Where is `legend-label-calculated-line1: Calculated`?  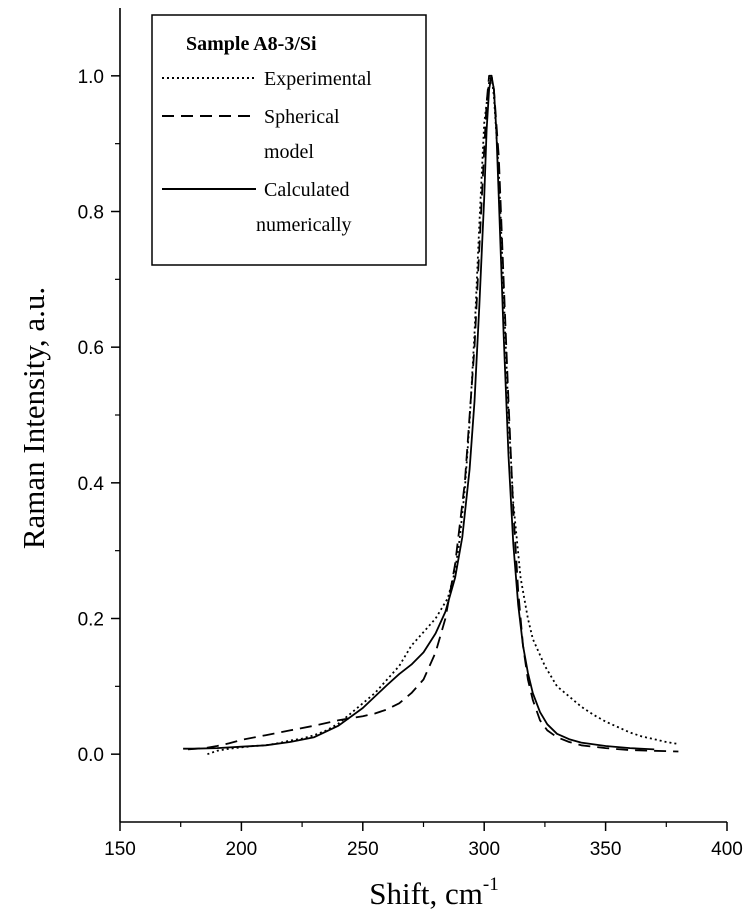
legend-label-calculated-line1: Calculated is located at coordinates (307, 190).